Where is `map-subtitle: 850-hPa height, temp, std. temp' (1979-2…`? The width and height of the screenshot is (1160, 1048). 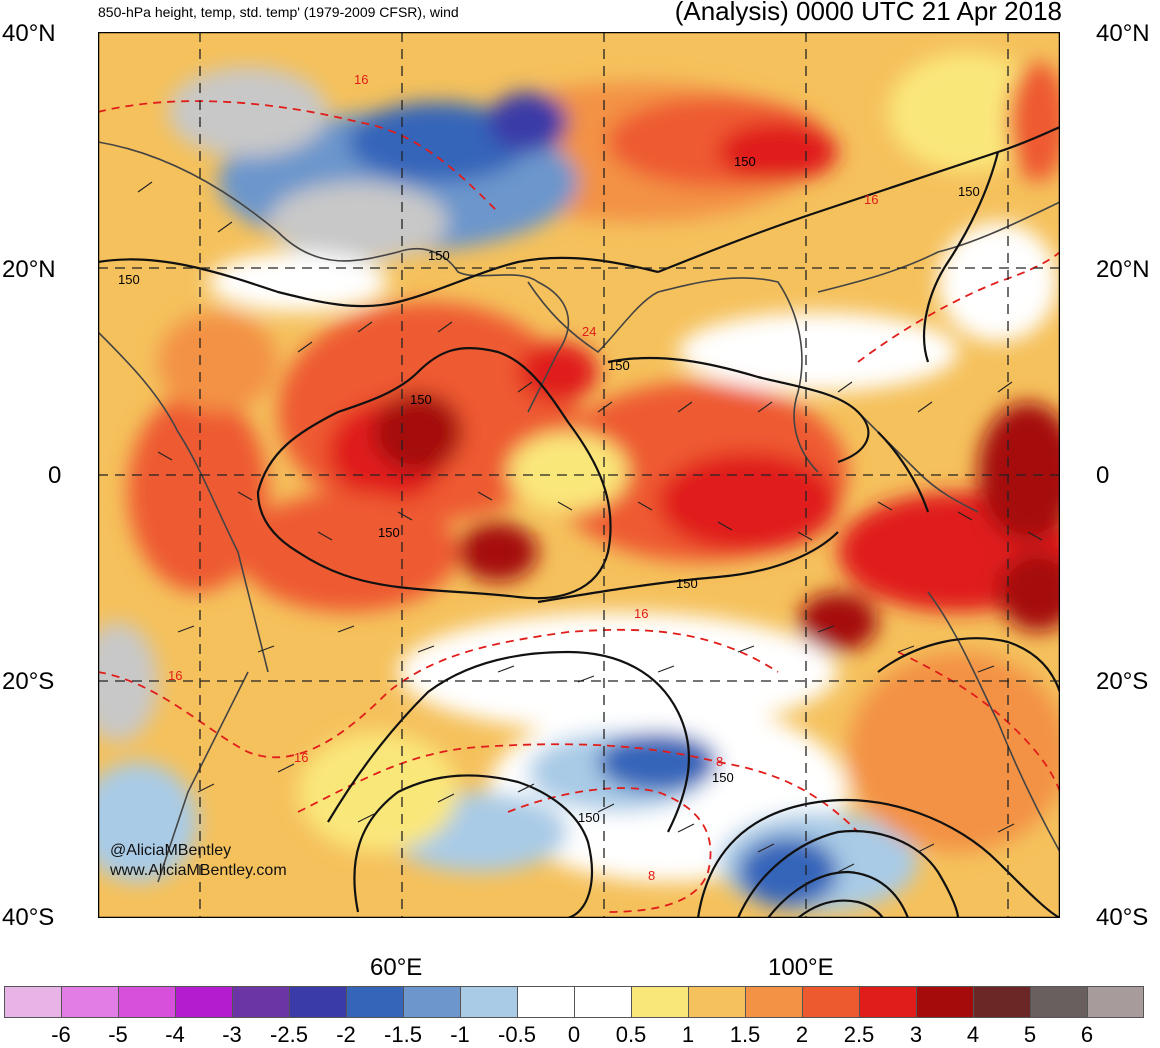 map-subtitle: 850-hPa height, temp, std. temp' (1979-2… is located at coordinates (278, 12).